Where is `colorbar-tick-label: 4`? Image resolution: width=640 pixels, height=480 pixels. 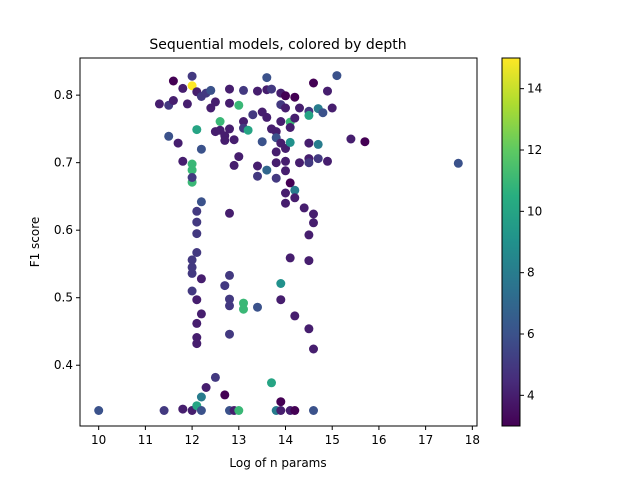
colorbar-tick-label: 4 is located at coordinates (531, 395).